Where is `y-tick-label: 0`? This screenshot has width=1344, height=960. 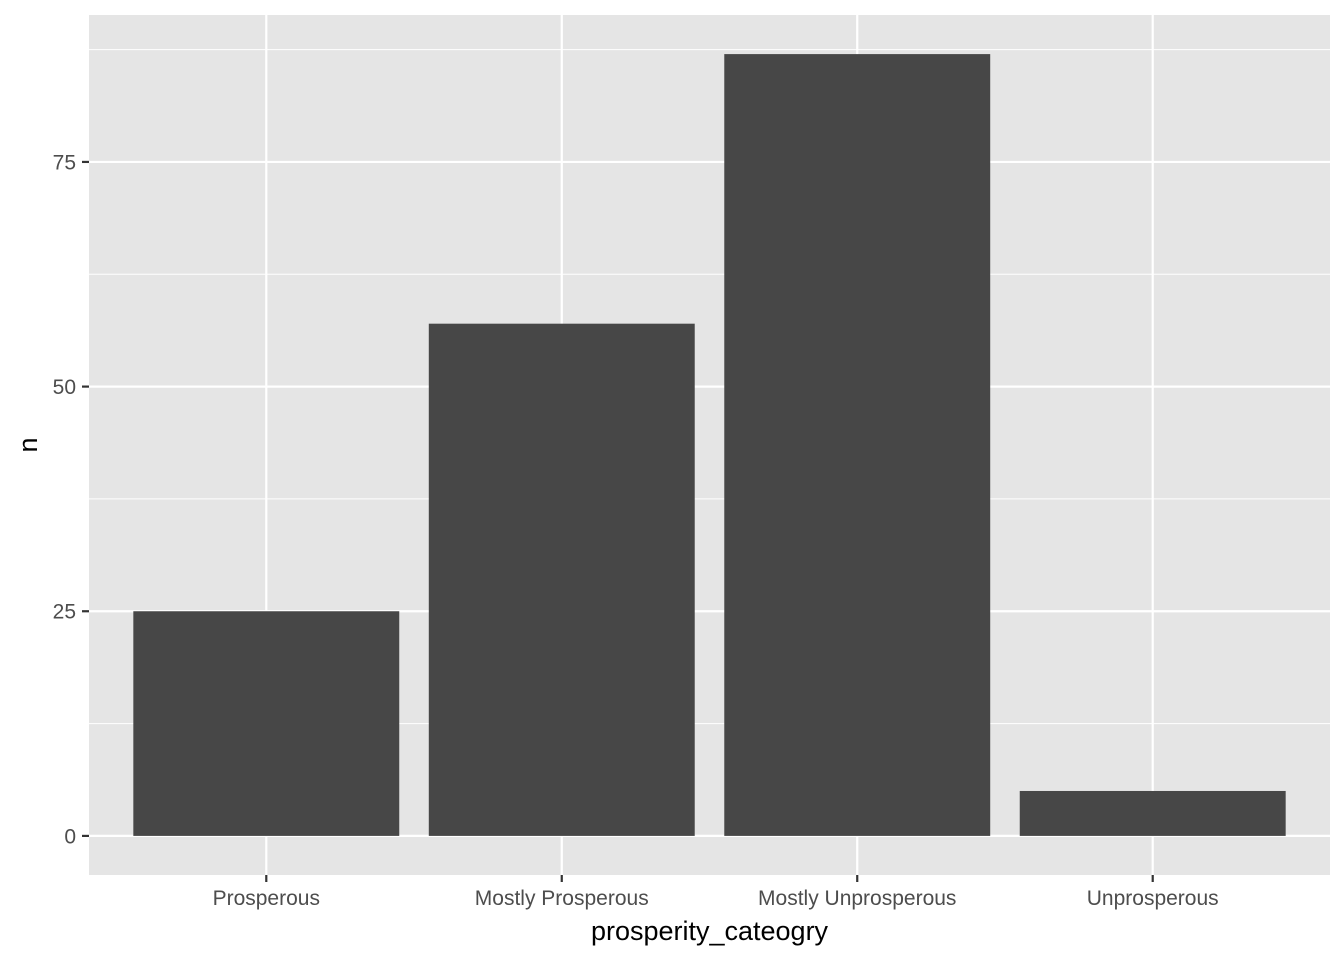 y-tick-label: 0 is located at coordinates (70, 836).